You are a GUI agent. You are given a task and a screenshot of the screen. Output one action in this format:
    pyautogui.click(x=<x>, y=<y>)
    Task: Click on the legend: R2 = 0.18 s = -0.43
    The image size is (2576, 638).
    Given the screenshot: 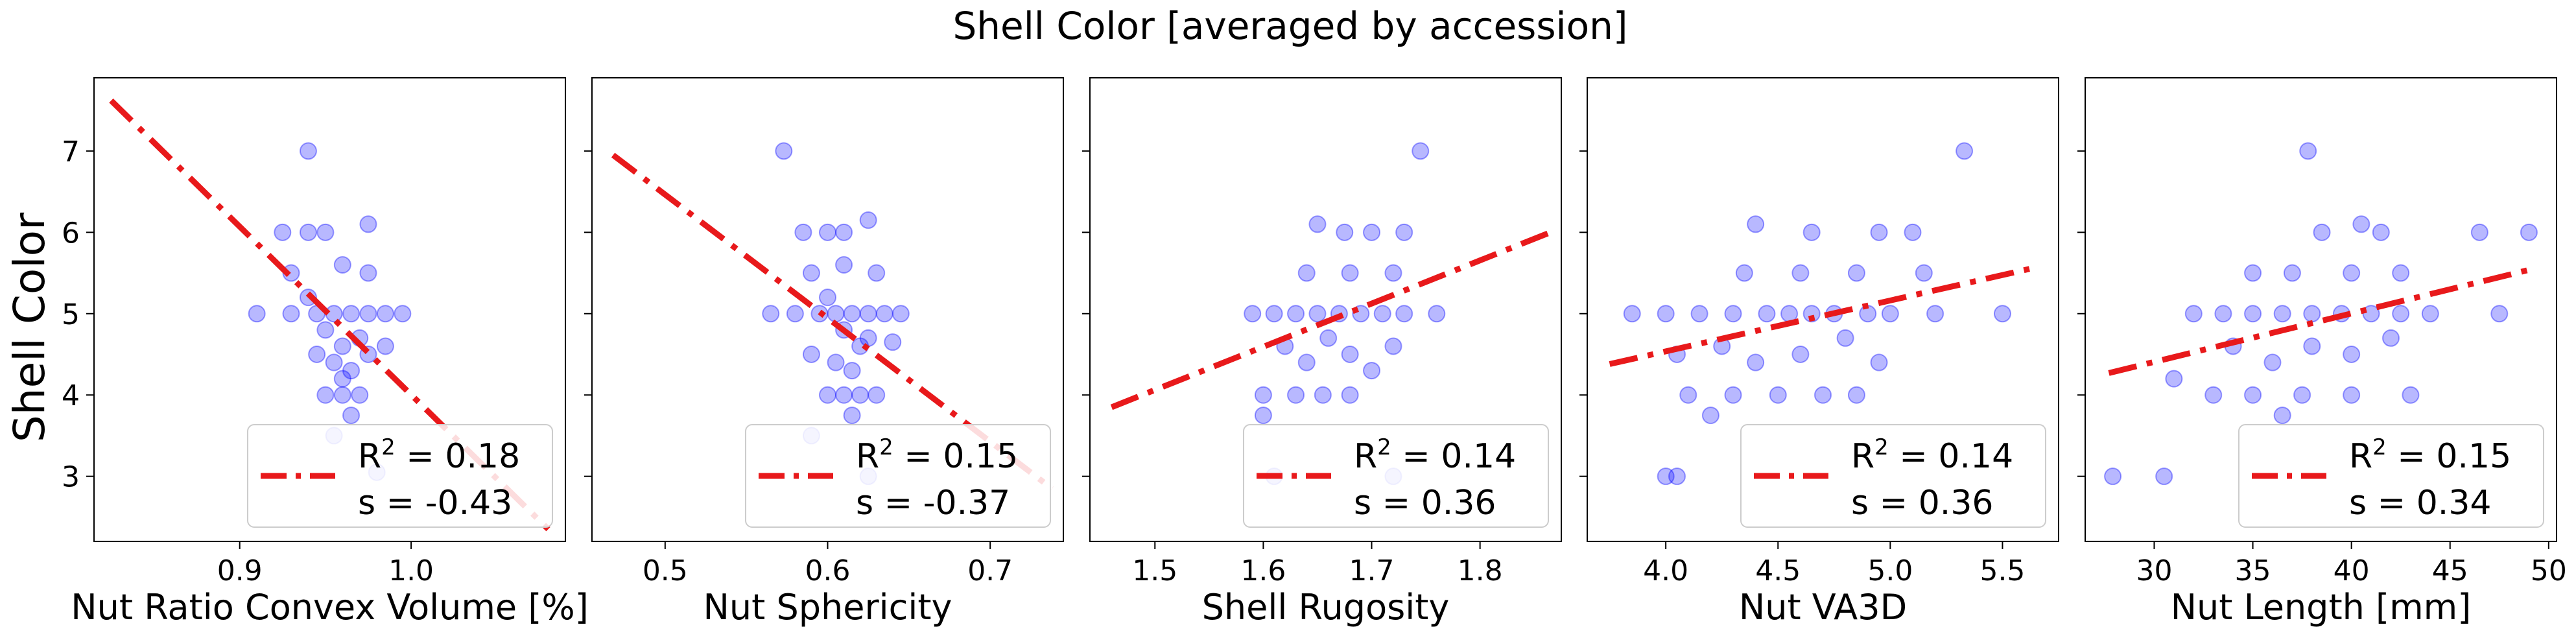 What is the action you would take?
    pyautogui.click(x=400, y=476)
    